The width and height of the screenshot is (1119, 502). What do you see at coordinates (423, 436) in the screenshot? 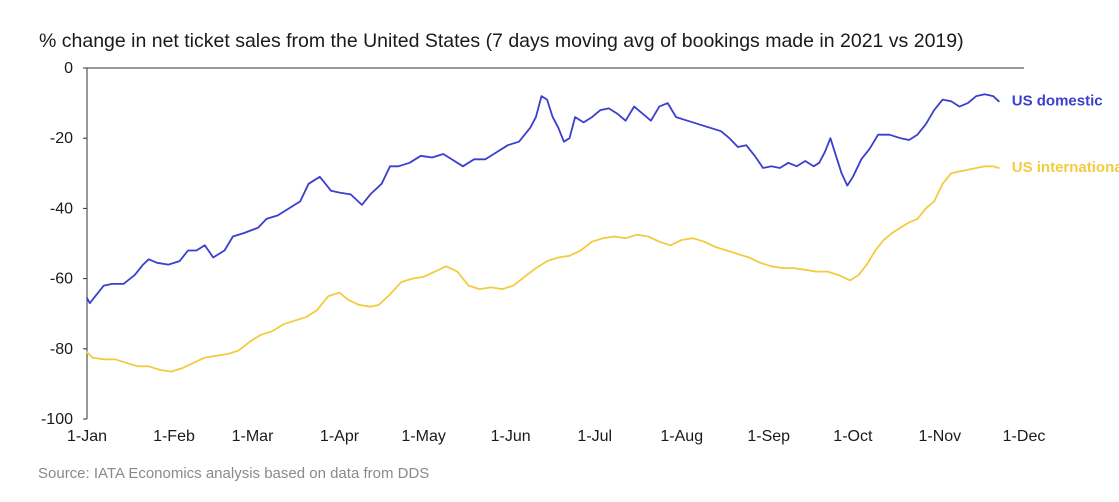
I see `x-tick-label: 1-May` at bounding box center [423, 436].